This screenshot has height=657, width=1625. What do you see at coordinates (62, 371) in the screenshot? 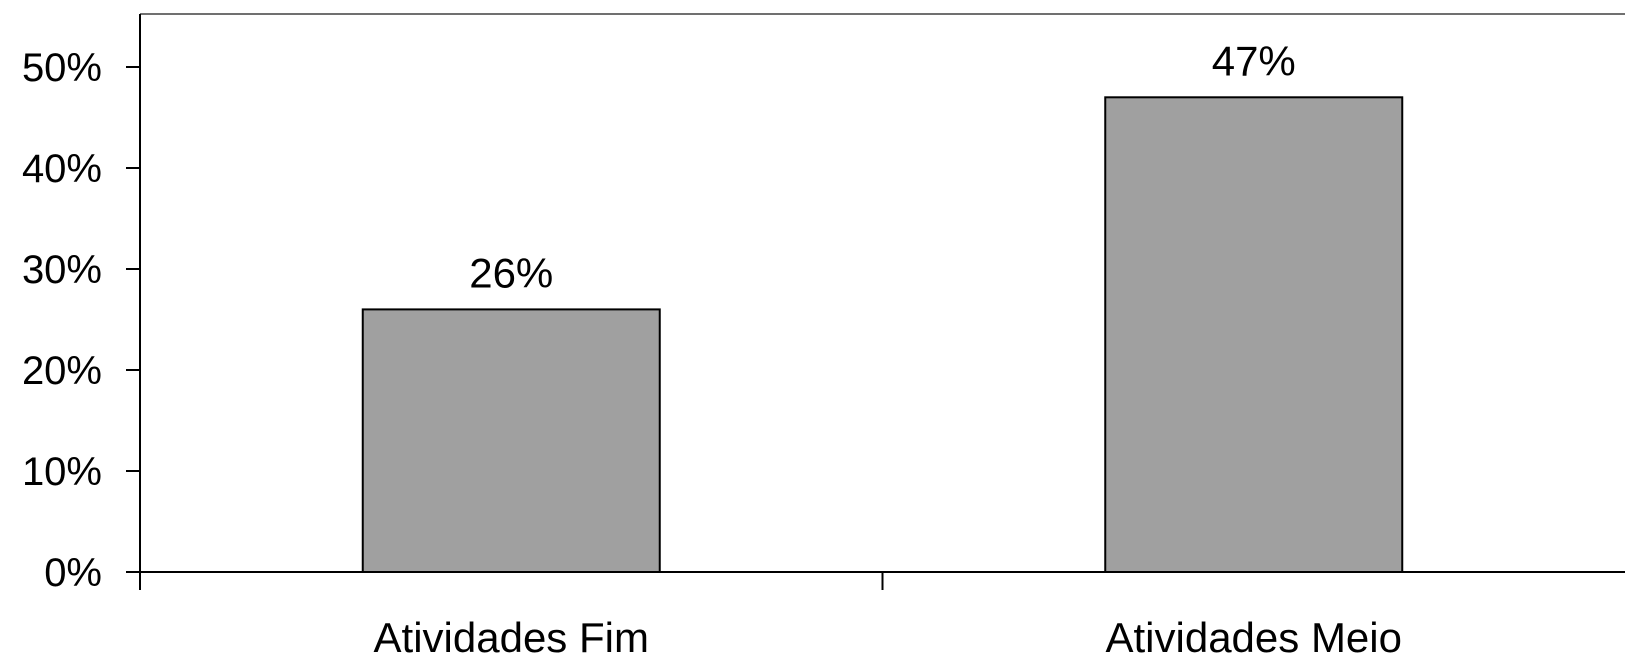
I see `y-tick-label: 20%` at bounding box center [62, 371].